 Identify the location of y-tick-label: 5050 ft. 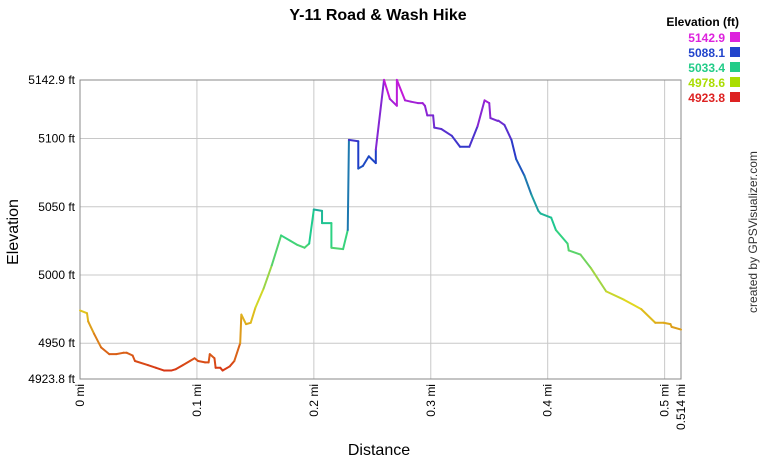
(56, 207).